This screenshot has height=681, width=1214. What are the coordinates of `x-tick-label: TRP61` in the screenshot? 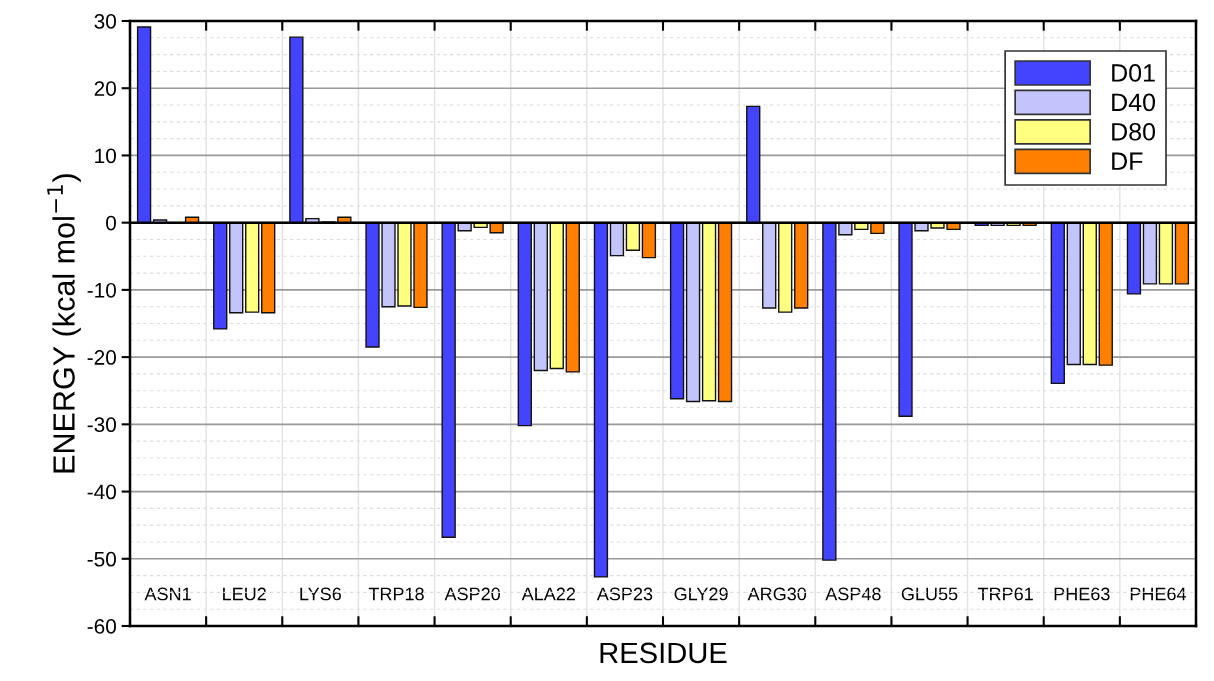 It's located at (1005, 594).